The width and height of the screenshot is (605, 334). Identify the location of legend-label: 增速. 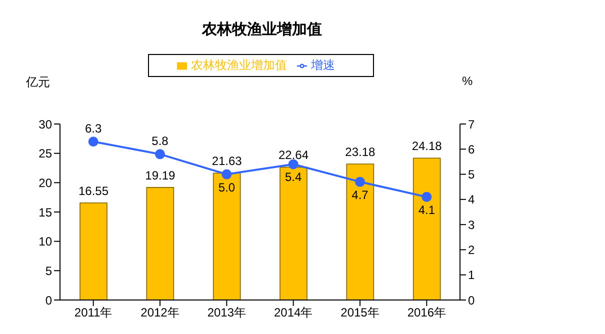
(323, 65).